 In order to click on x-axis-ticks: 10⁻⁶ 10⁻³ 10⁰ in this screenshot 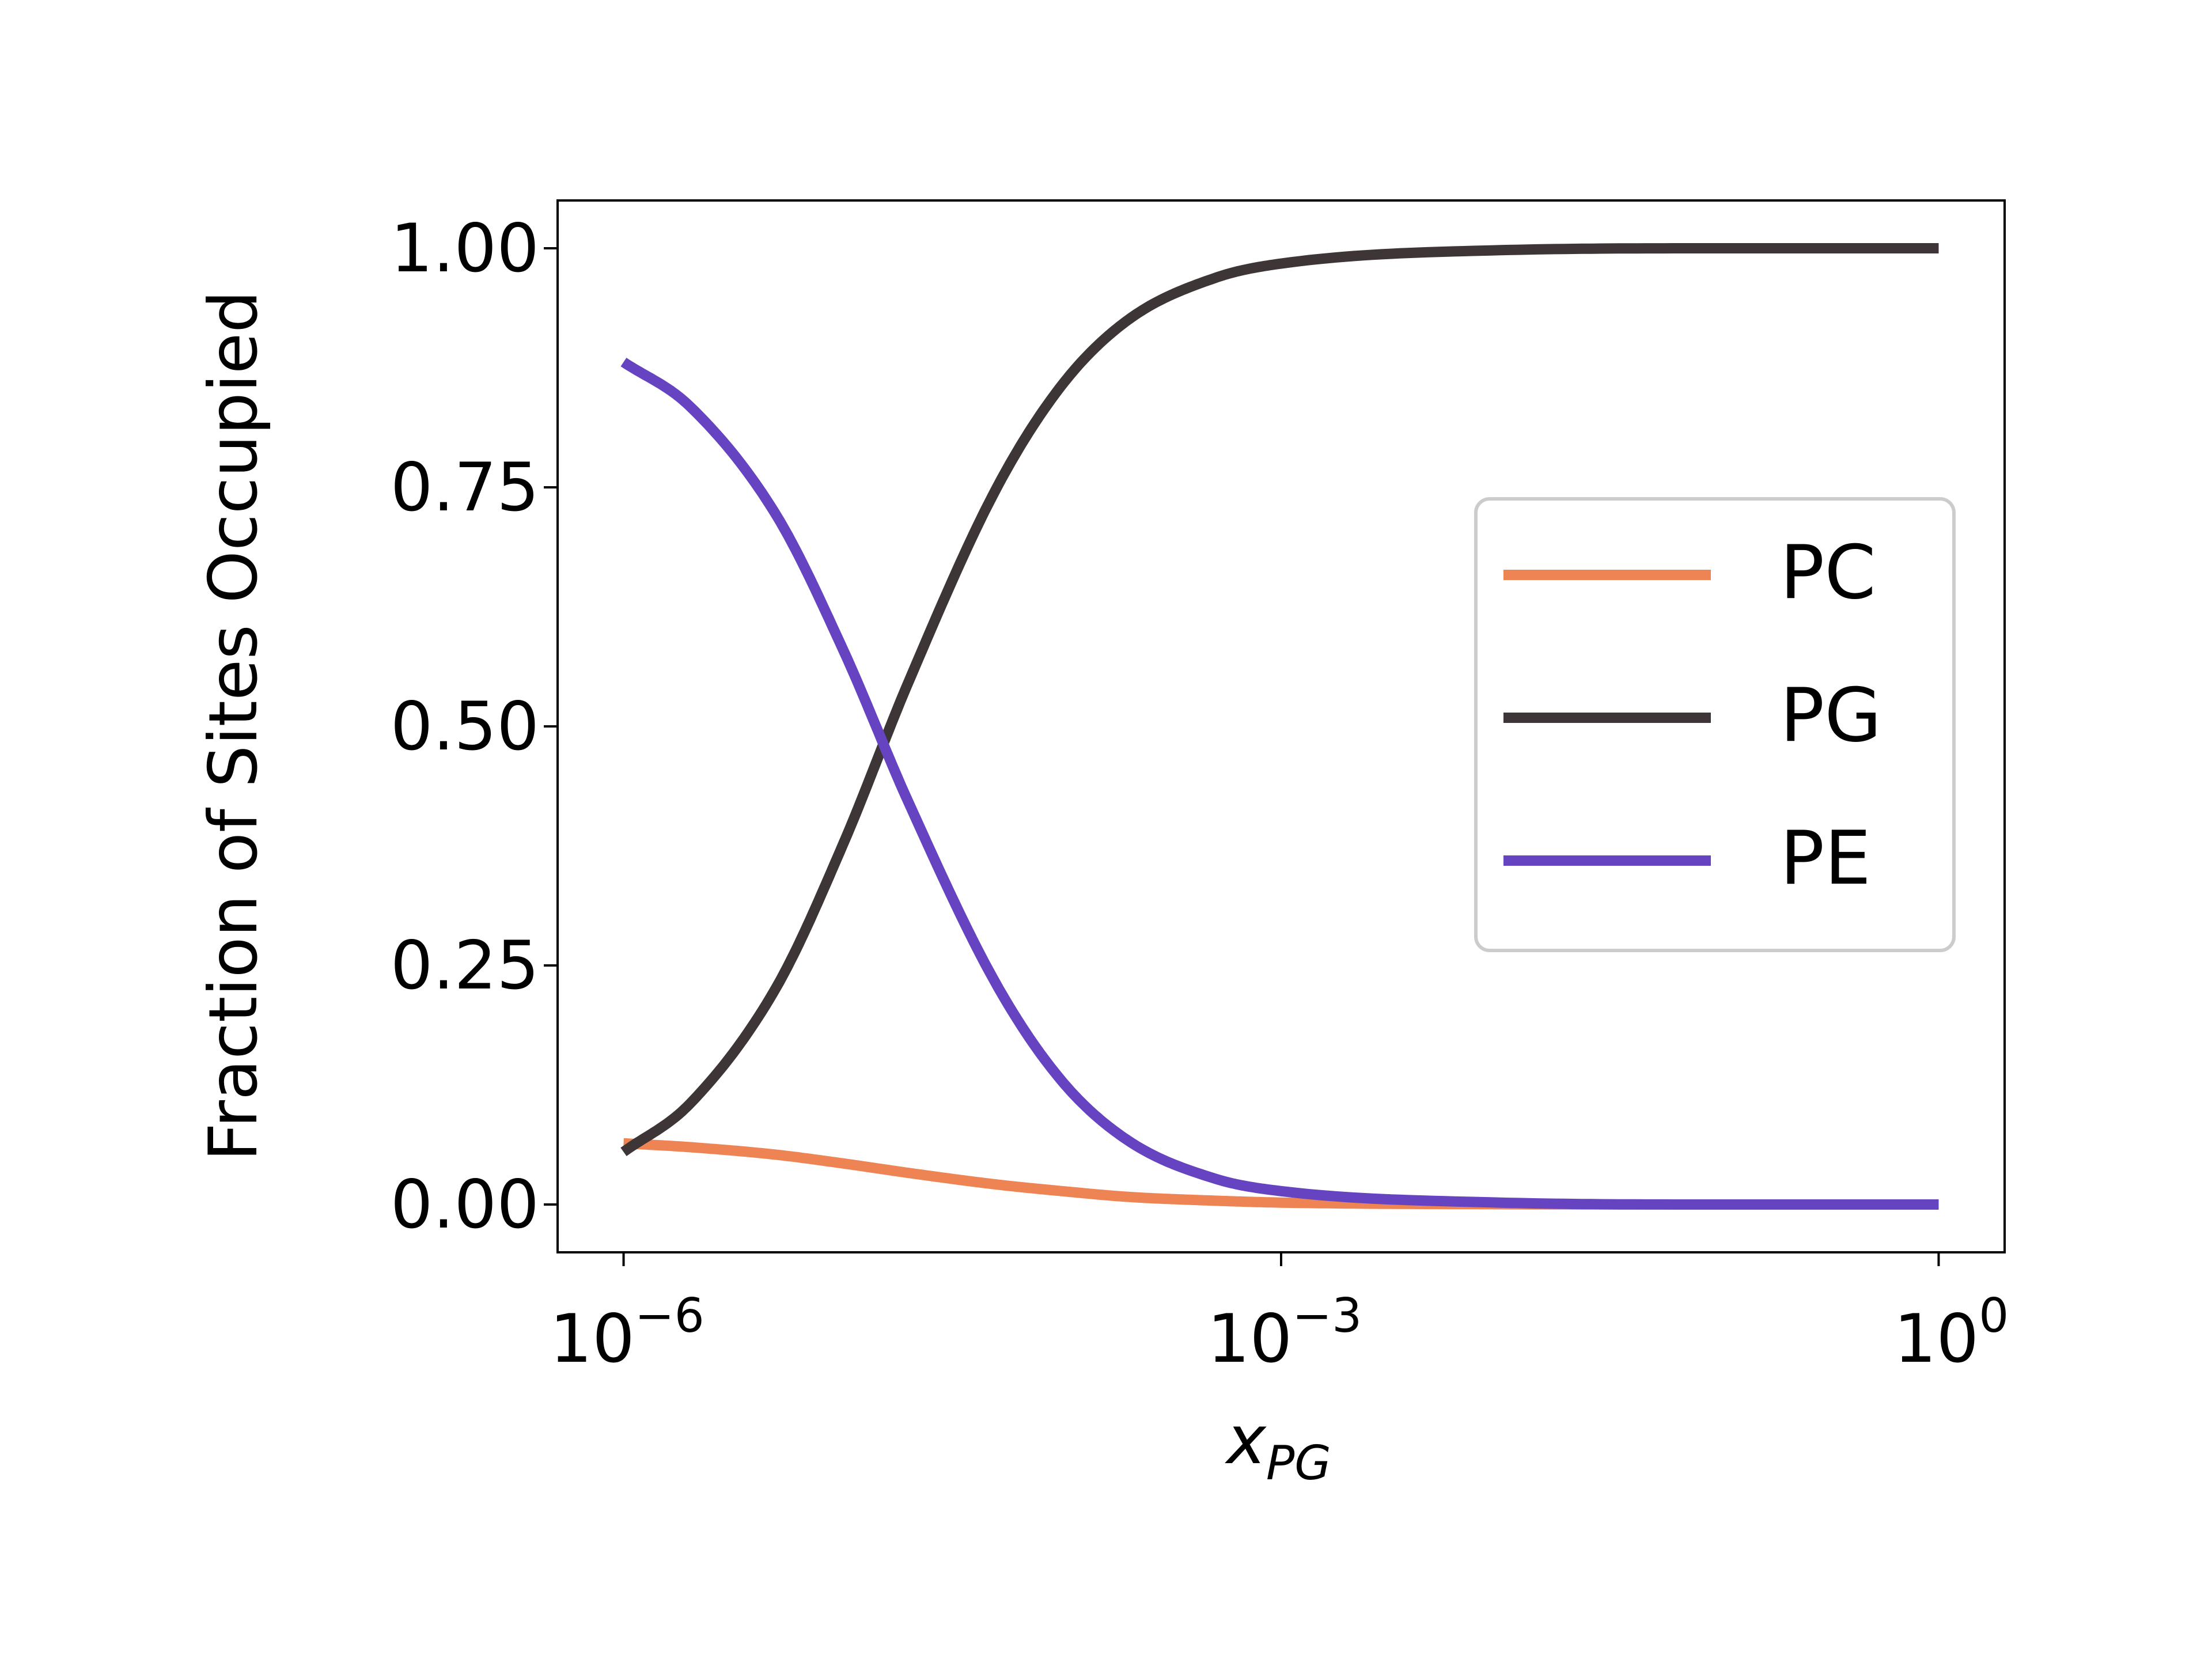, I will do `click(1279, 1315)`.